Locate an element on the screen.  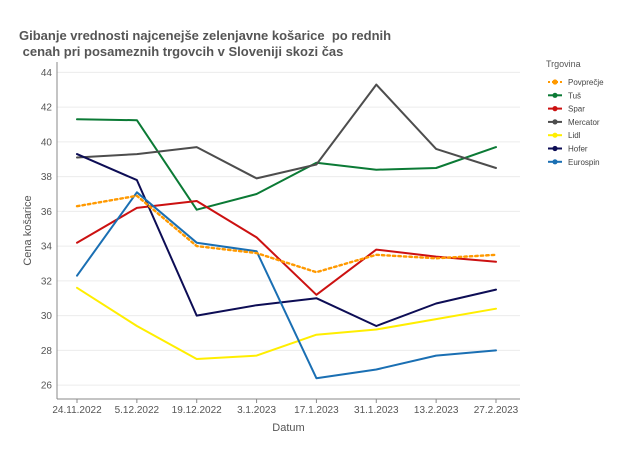
y-tick-label: 36 is located at coordinates (47, 212).